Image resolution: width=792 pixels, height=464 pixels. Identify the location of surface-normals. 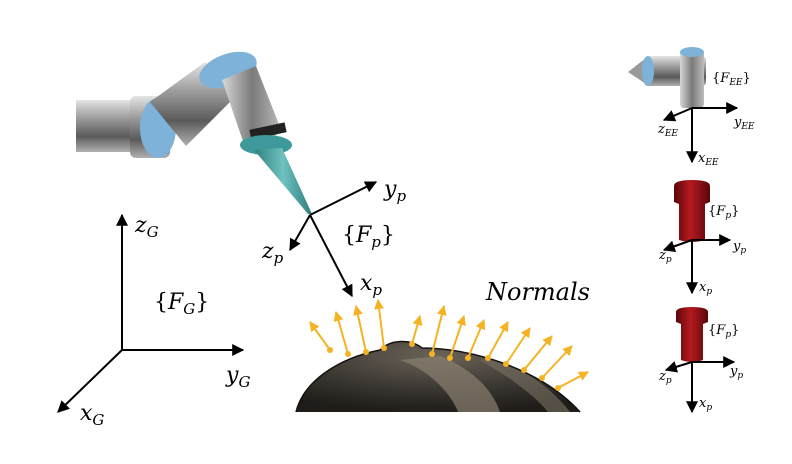
(449, 345).